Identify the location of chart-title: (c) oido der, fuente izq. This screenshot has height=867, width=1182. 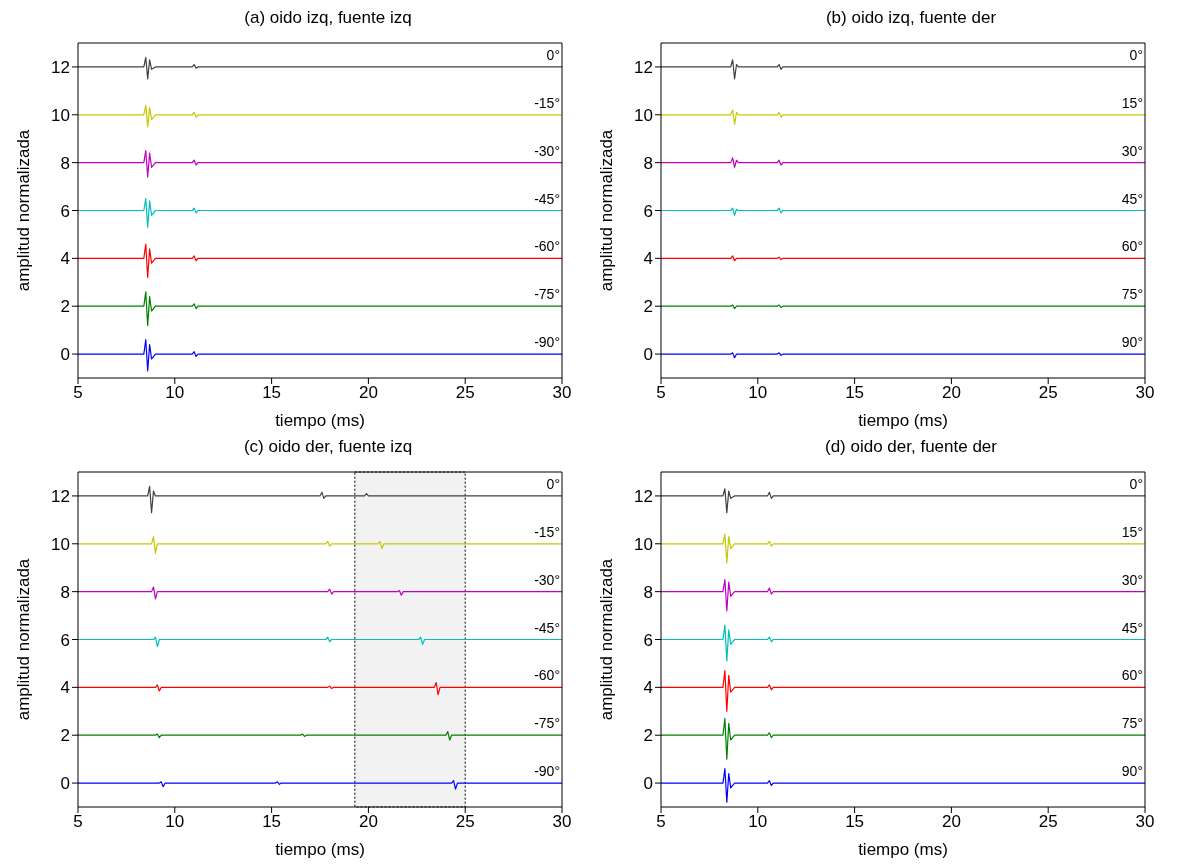
(328, 447).